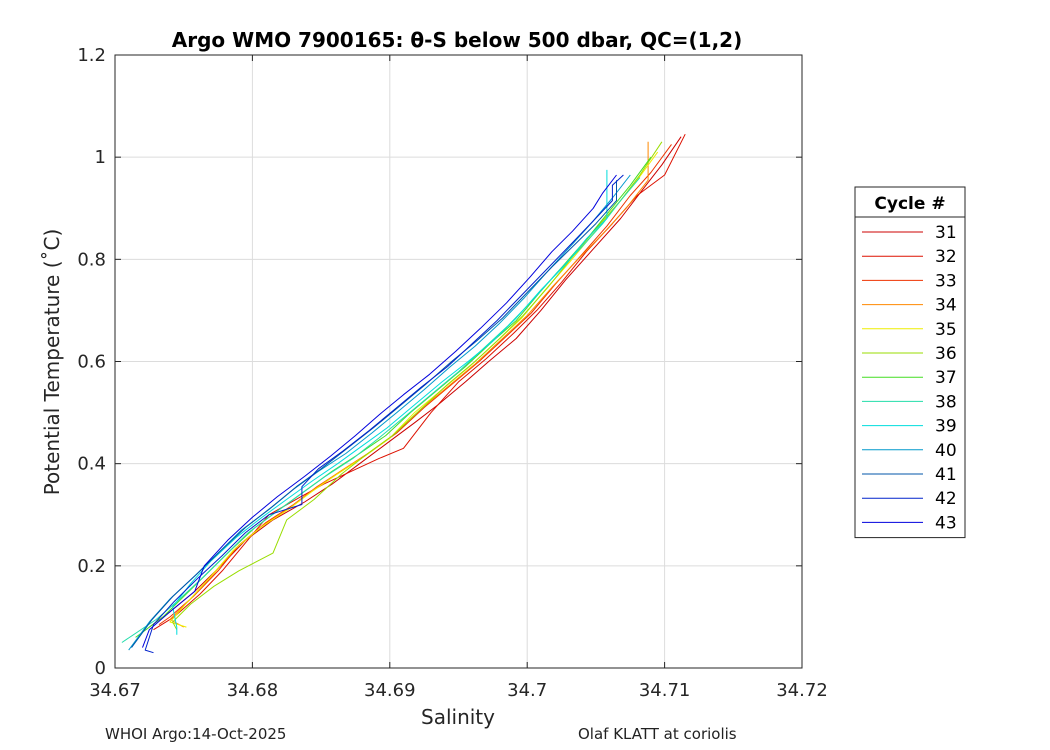 Image resolution: width=1050 pixels, height=750 pixels. I want to click on y-tick-label: 0.2, so click(91, 566).